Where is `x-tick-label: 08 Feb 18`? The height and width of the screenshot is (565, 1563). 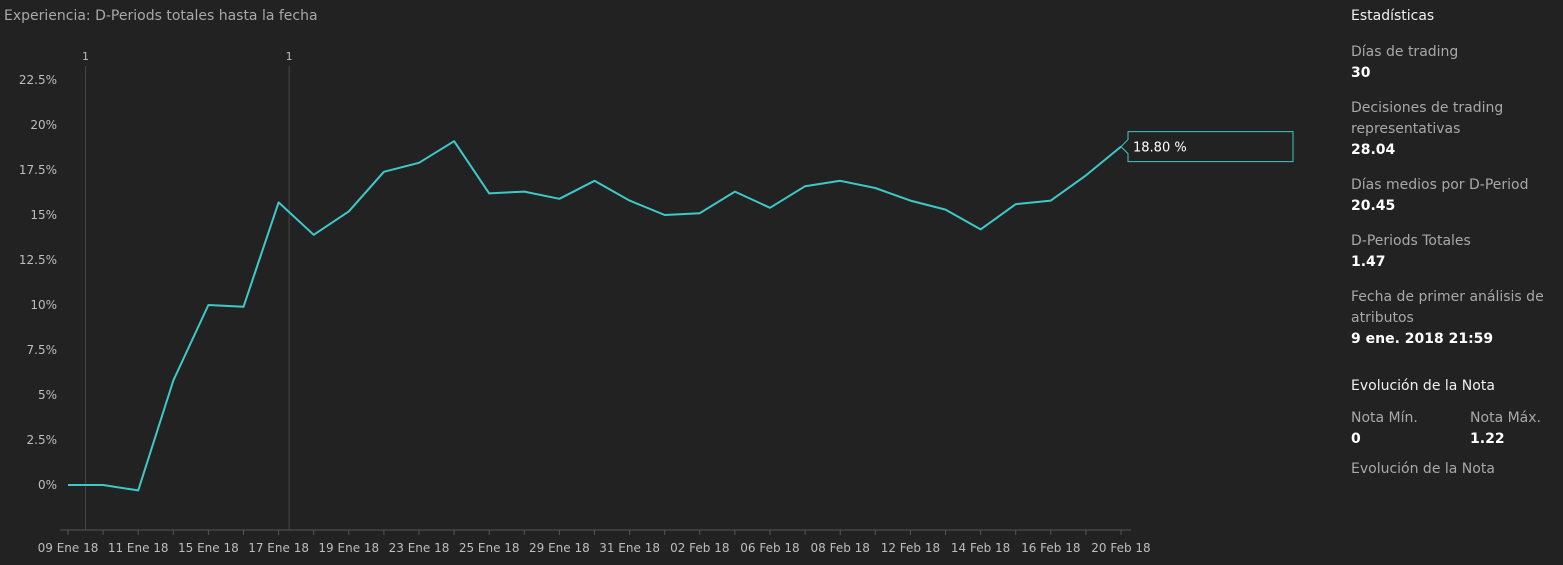 x-tick-label: 08 Feb 18 is located at coordinates (839, 548).